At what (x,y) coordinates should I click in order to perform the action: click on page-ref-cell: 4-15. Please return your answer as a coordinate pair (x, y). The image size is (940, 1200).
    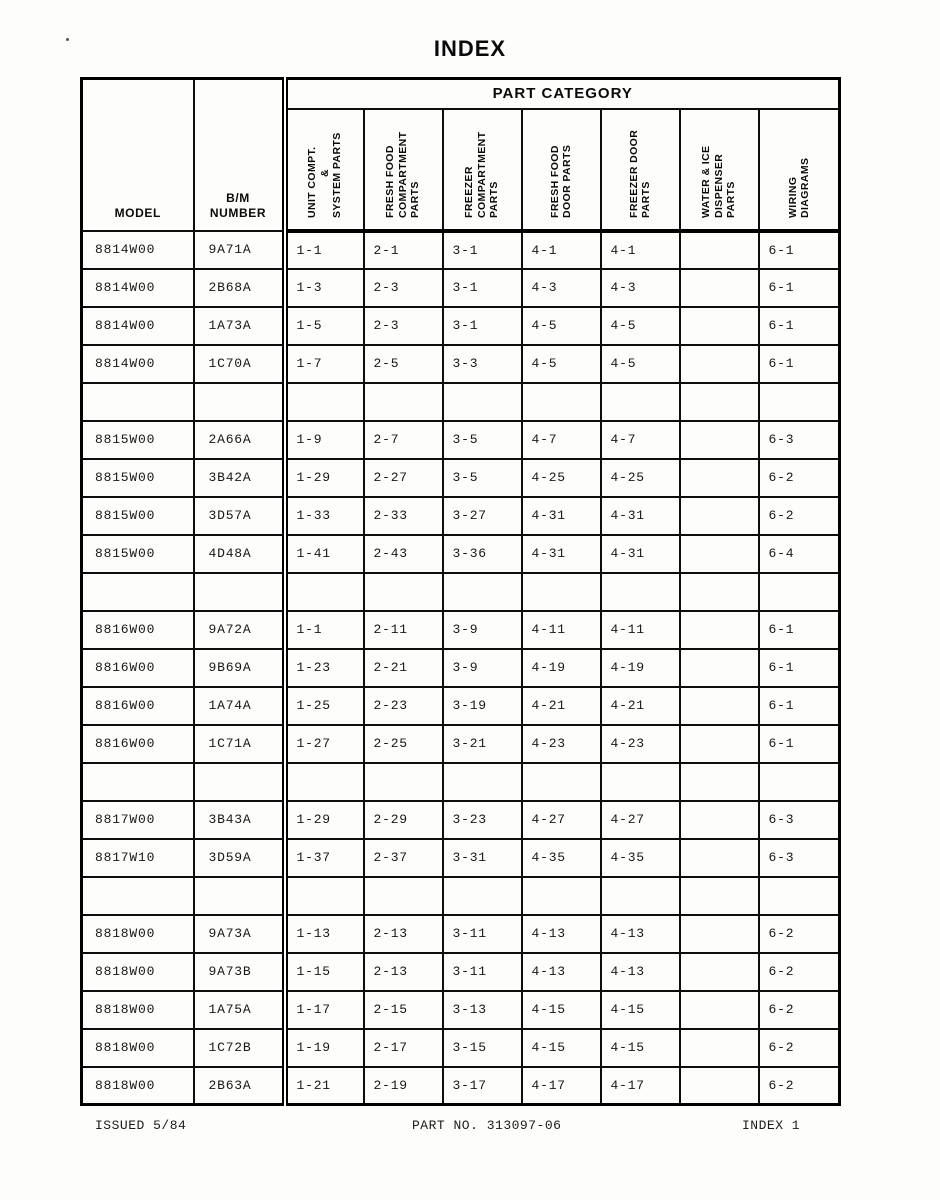
    Looking at the image, I should click on (561, 1009).